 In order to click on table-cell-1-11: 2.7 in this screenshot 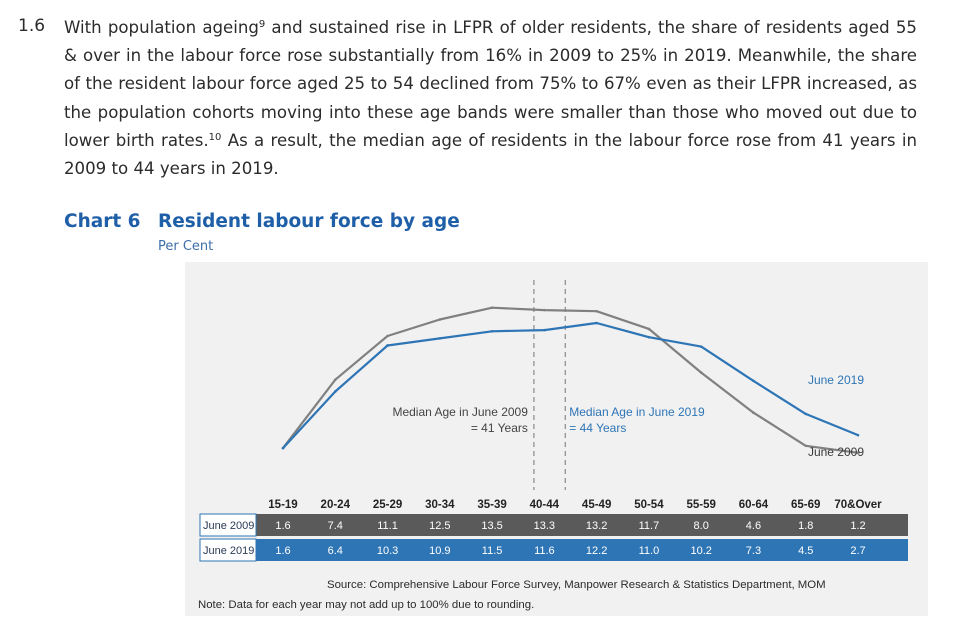, I will do `click(857, 551)`.